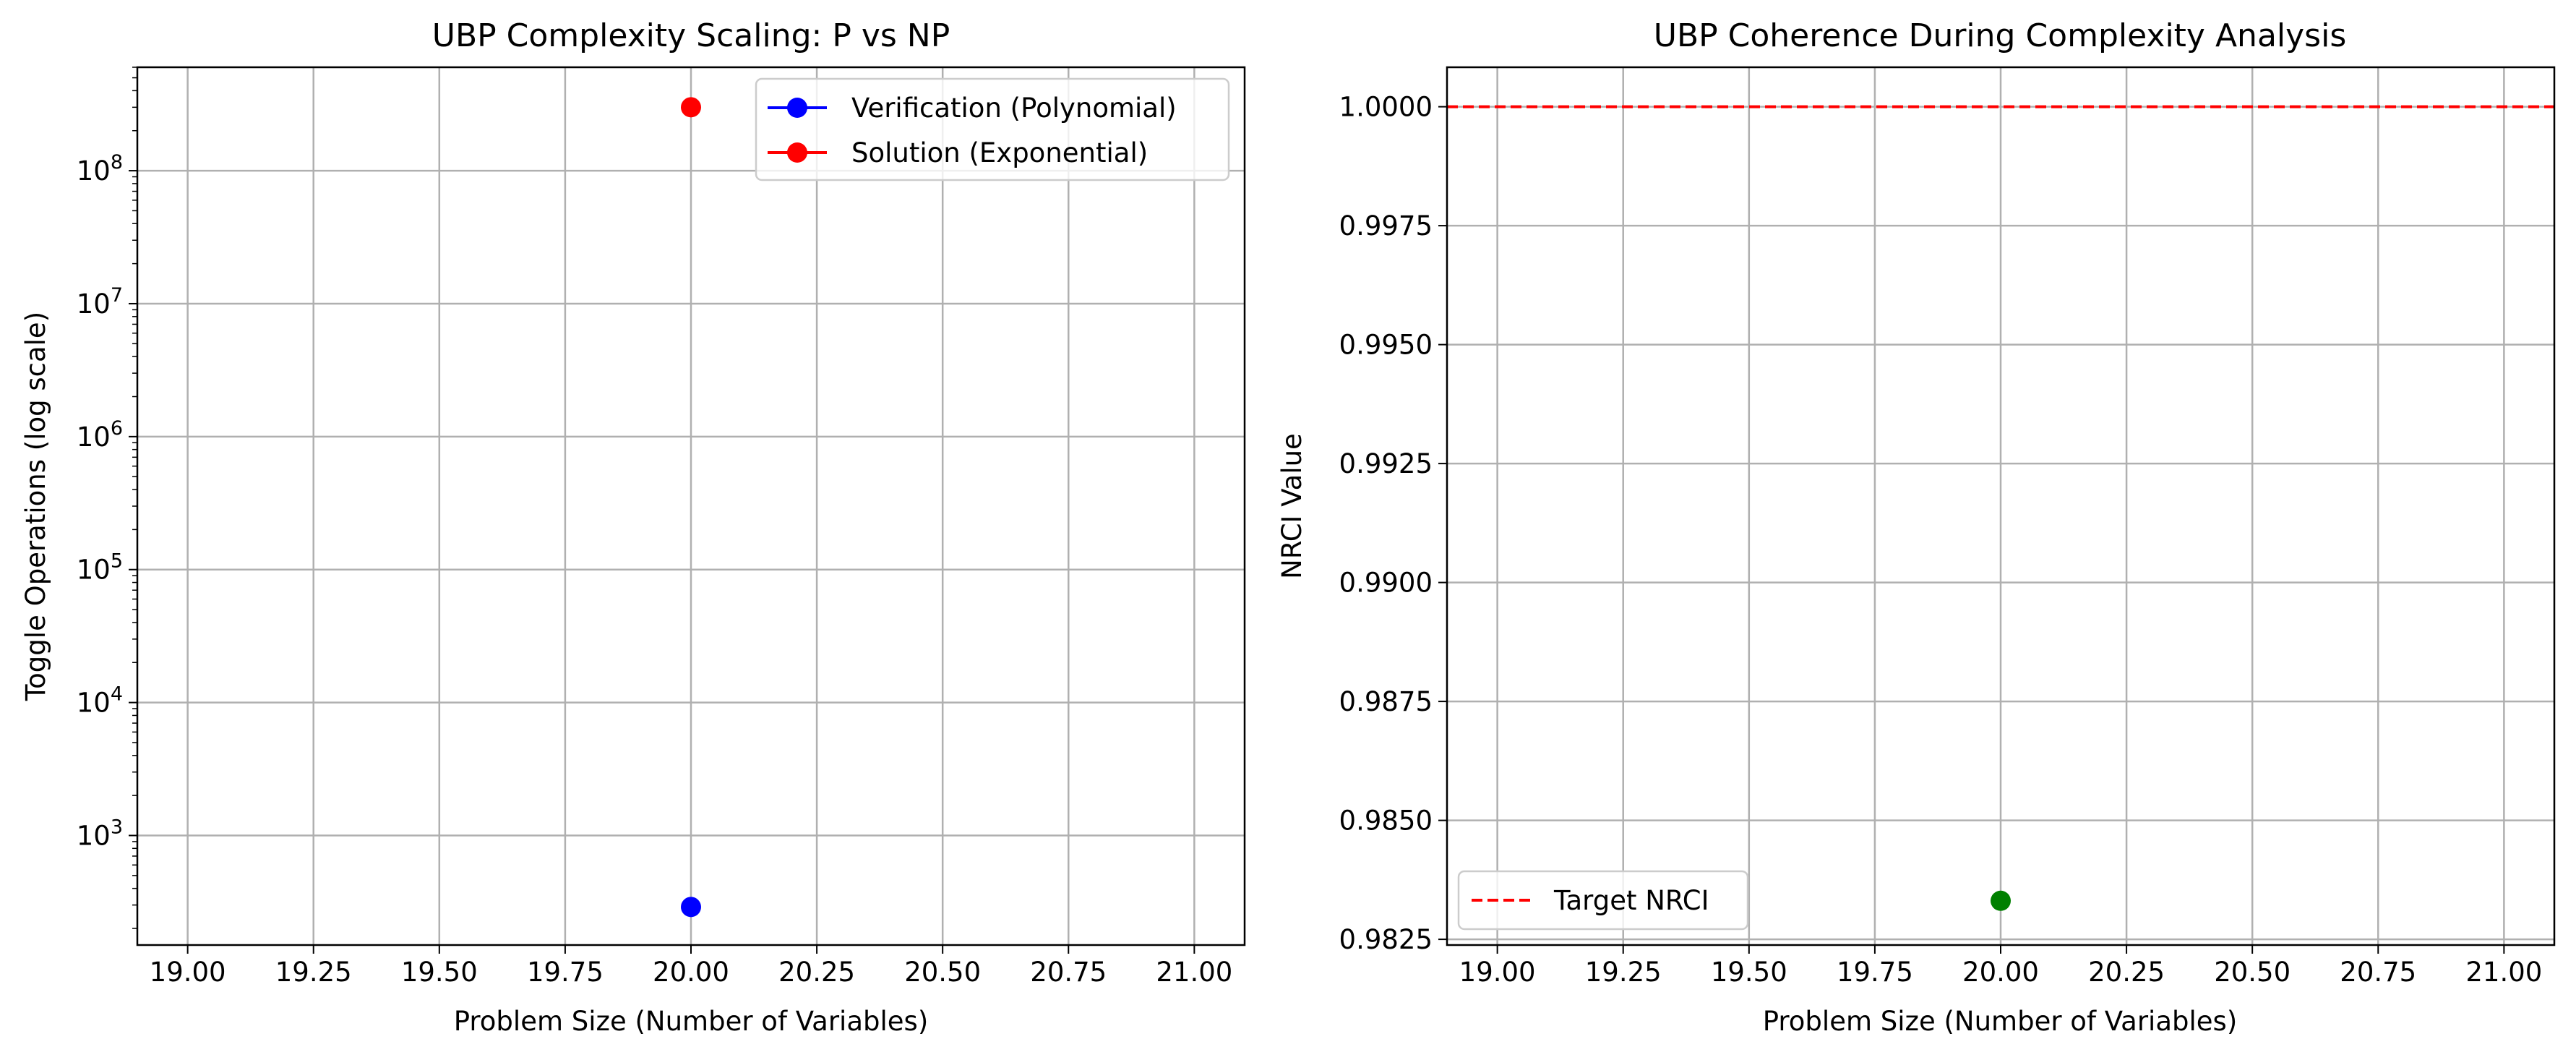 Image resolution: width=2576 pixels, height=1060 pixels. Describe the element at coordinates (440, 973) in the screenshot. I see `chart-left-x-tick-label: 19.50` at that location.